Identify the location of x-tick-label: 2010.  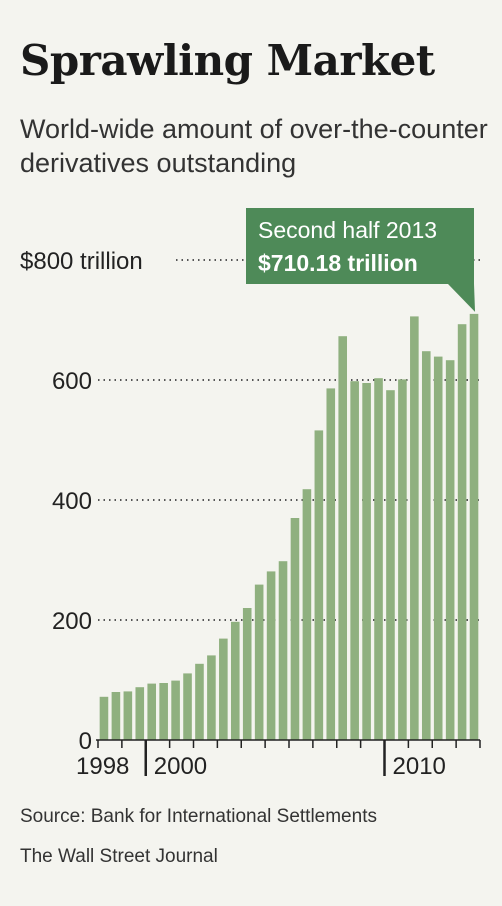
(419, 766).